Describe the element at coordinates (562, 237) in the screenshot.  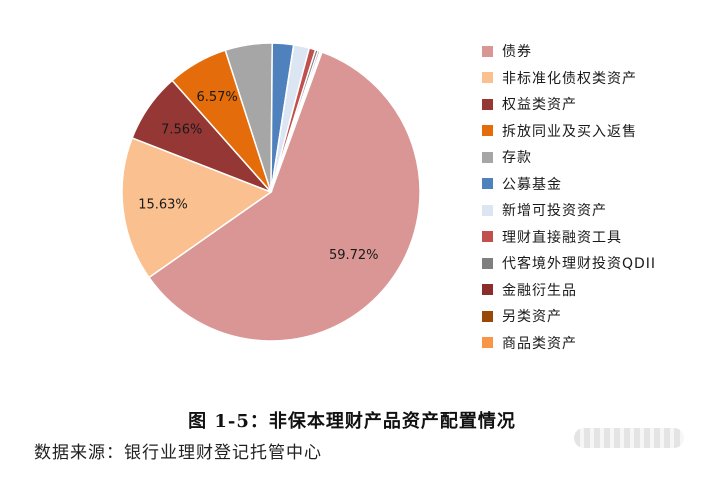
I see `legend-label: 理财直接融资工具` at that location.